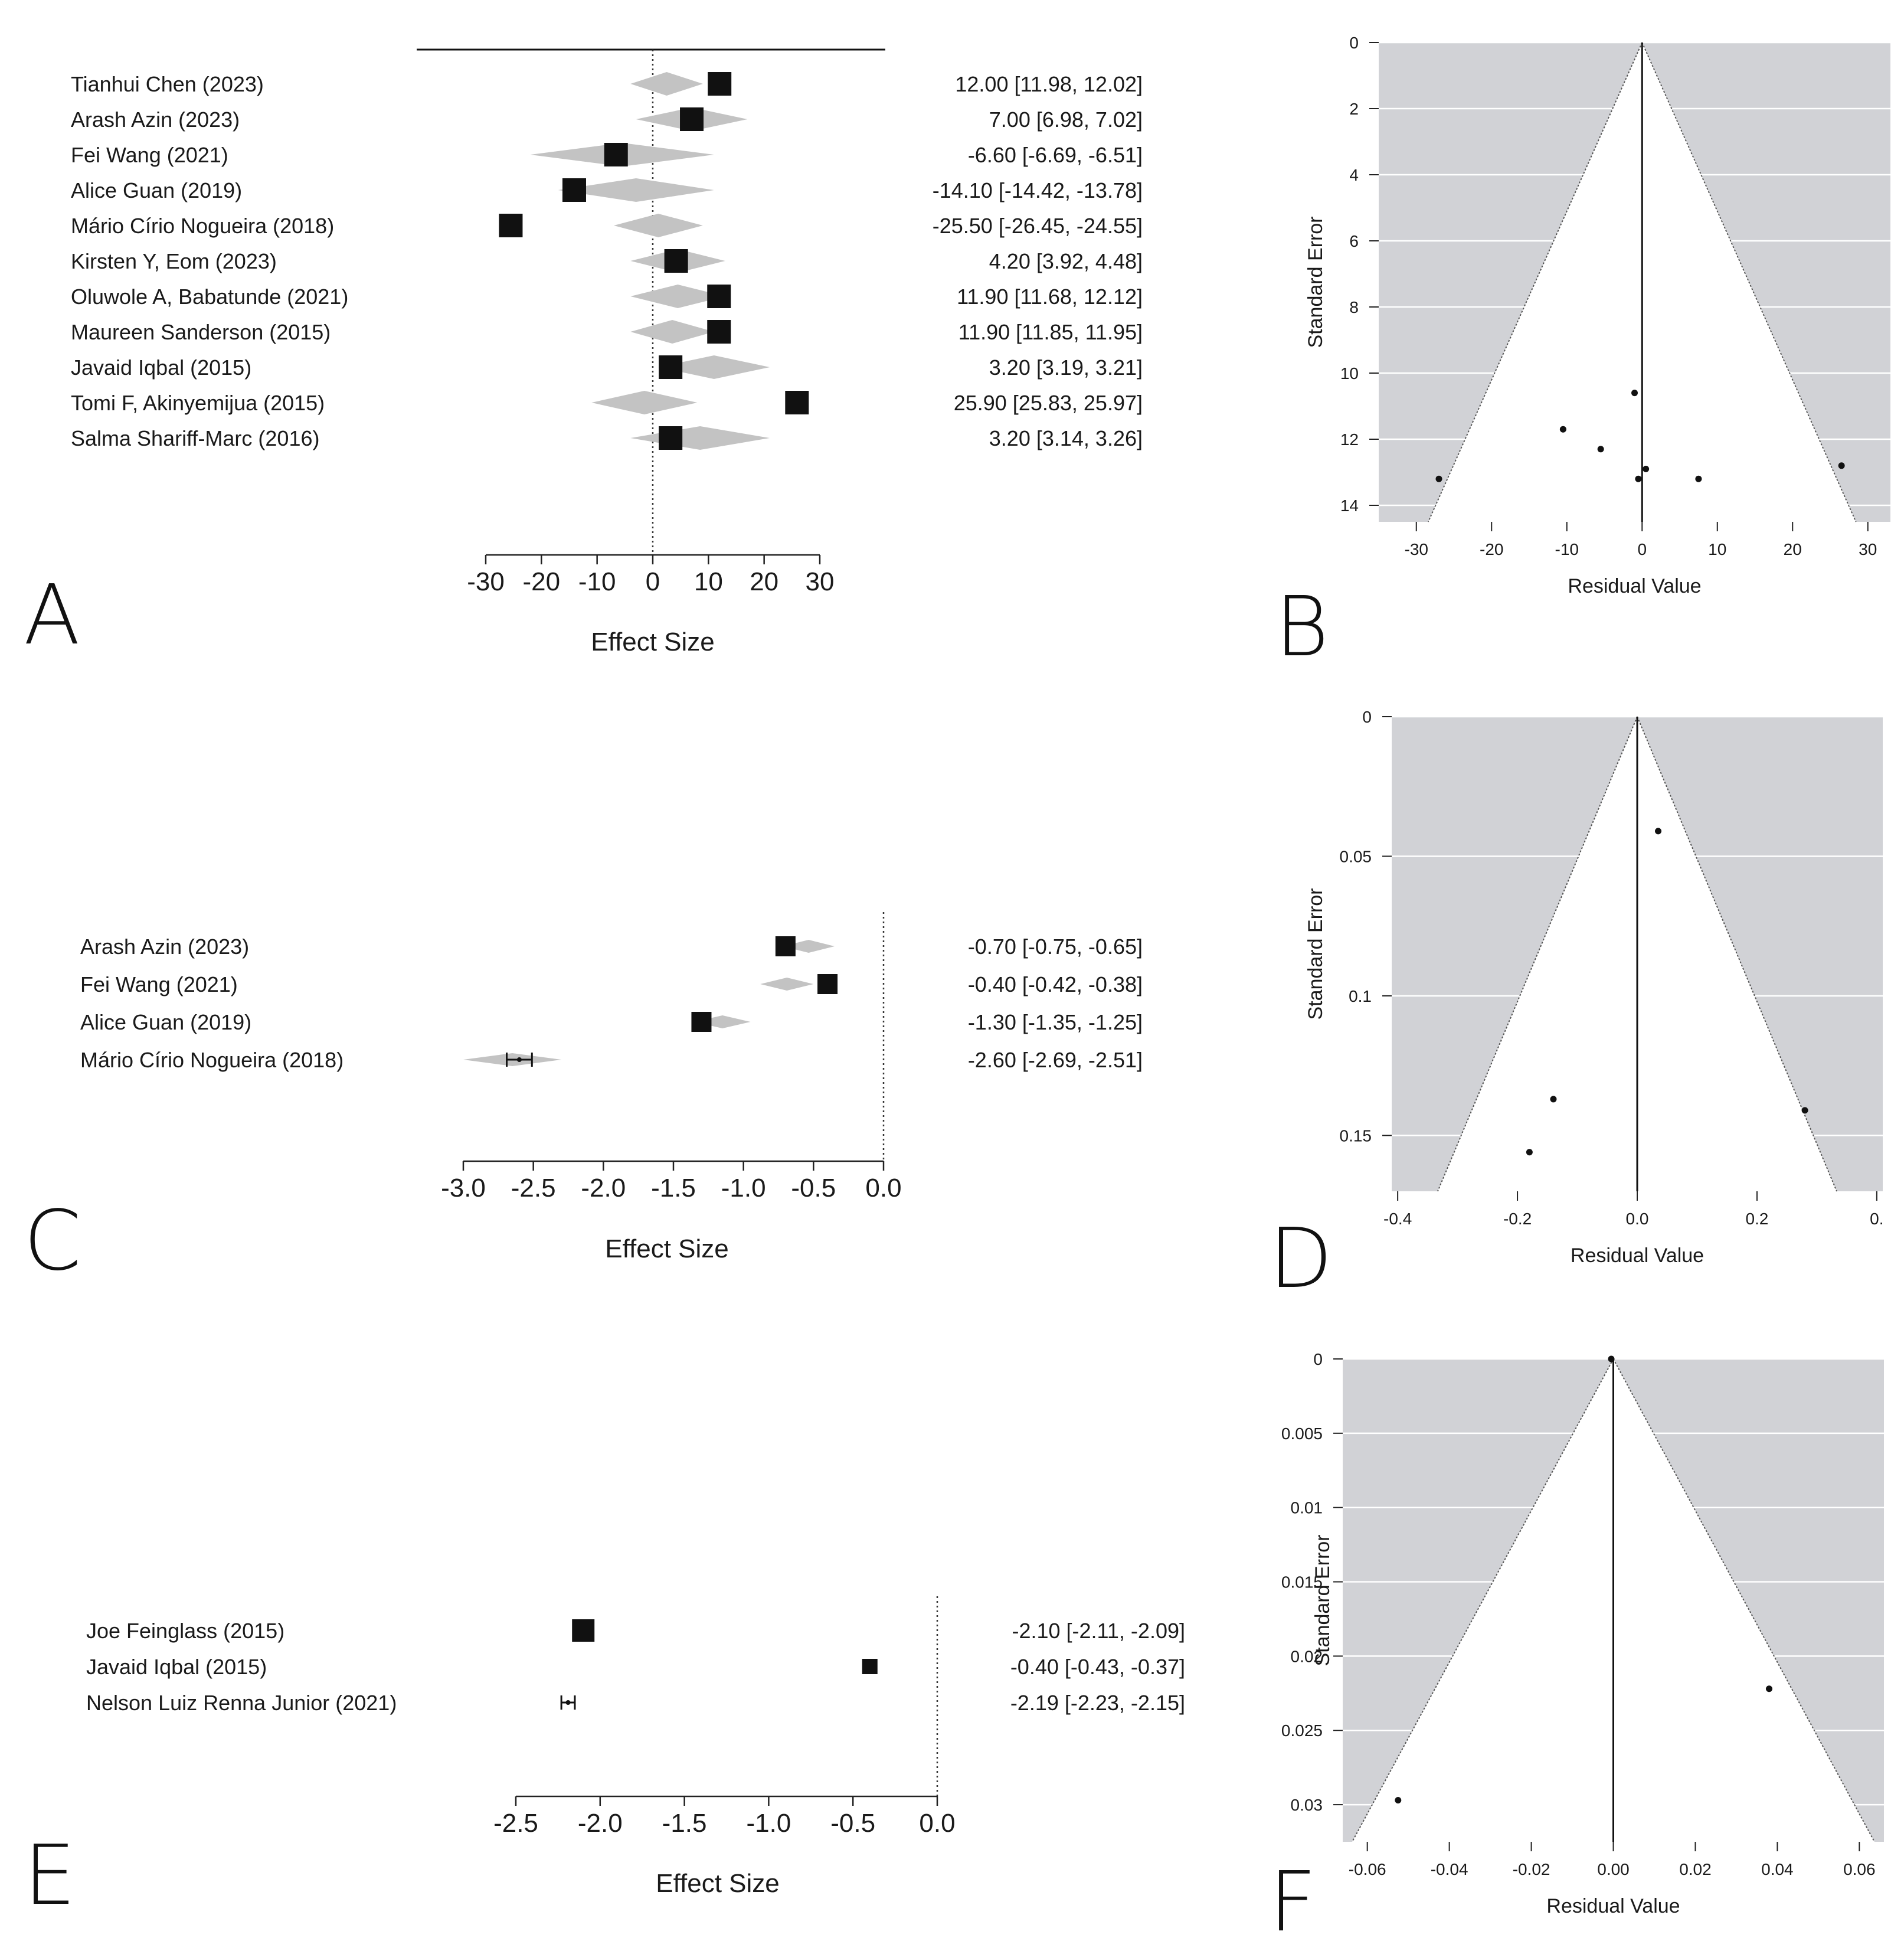  What do you see at coordinates (515, 1823) in the screenshot?
I see `x-tick-label: -2.5` at bounding box center [515, 1823].